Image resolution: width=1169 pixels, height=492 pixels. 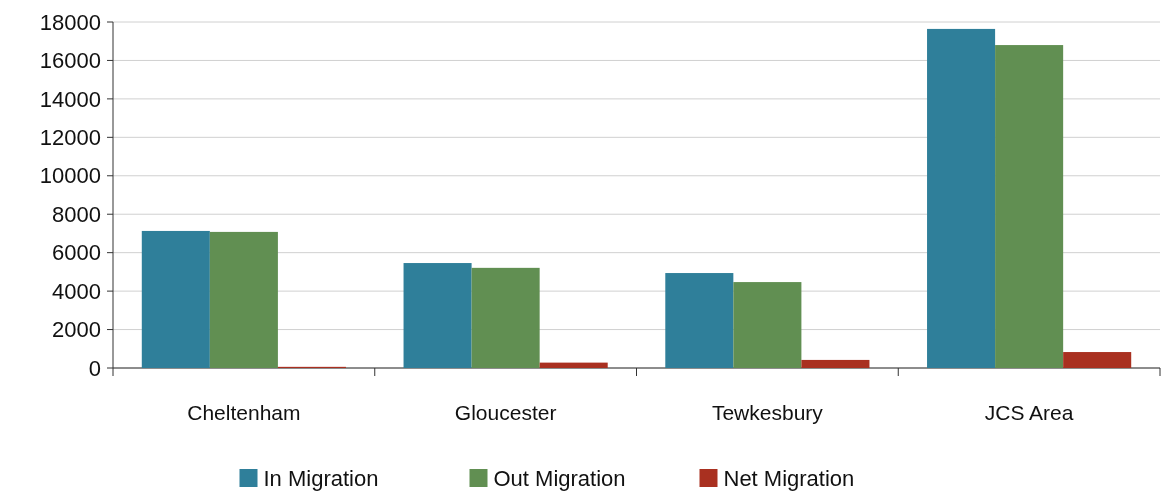 I want to click on legend-label: Out Migration, so click(x=559, y=478).